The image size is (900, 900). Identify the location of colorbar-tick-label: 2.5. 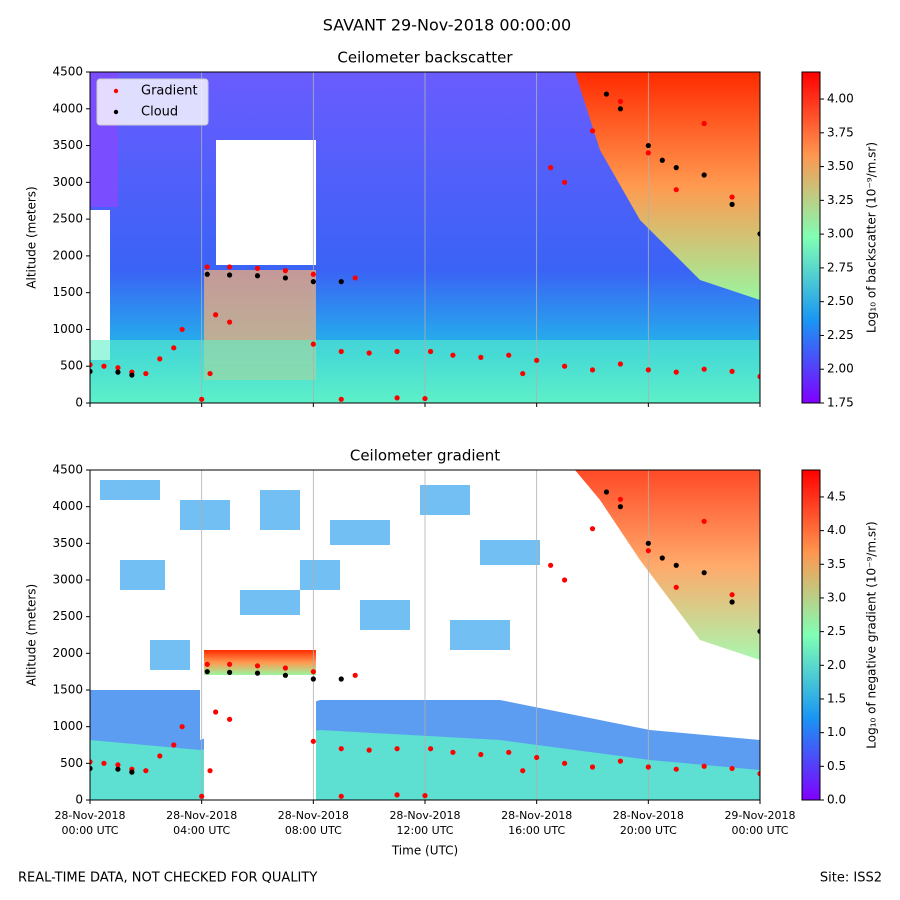
(836, 631).